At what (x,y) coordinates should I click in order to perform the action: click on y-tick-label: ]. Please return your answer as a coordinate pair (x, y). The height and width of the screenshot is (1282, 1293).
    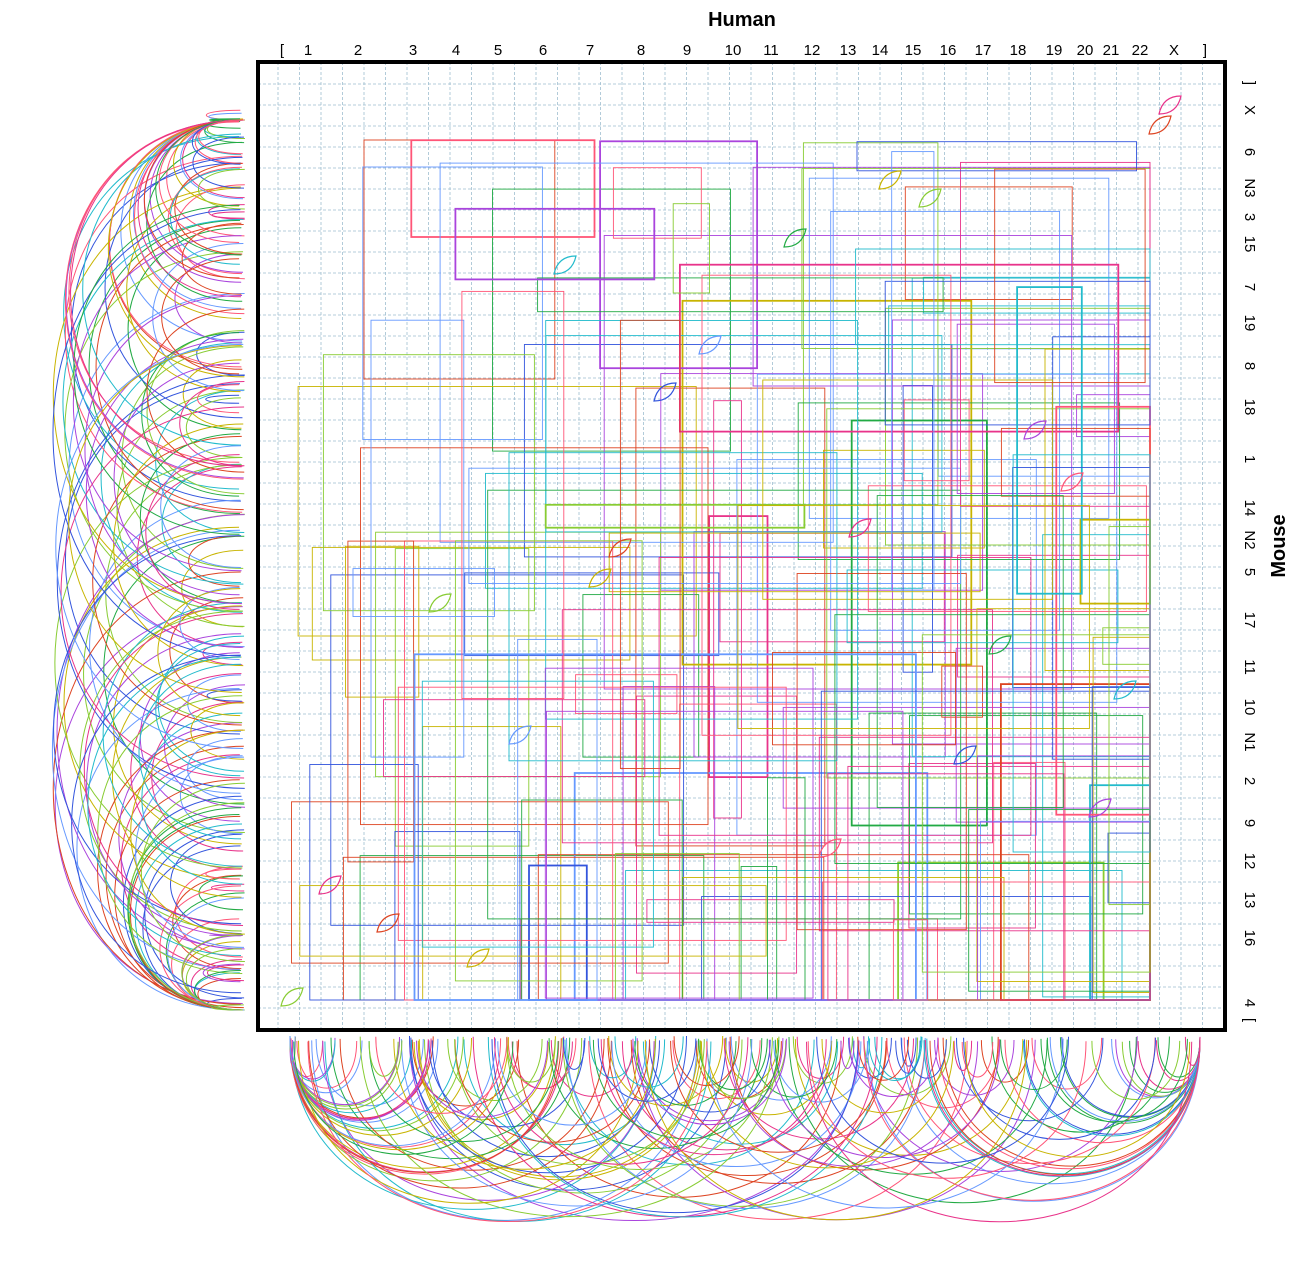
    Looking at the image, I should click on (1249, 83).